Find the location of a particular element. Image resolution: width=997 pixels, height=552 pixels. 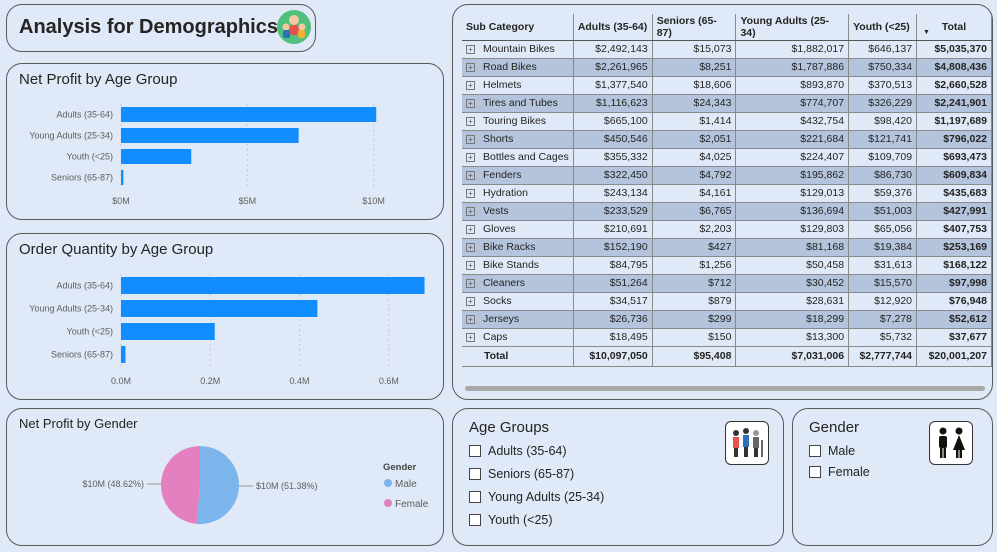

header-sub-category: Sub Category is located at coordinates (518, 27).